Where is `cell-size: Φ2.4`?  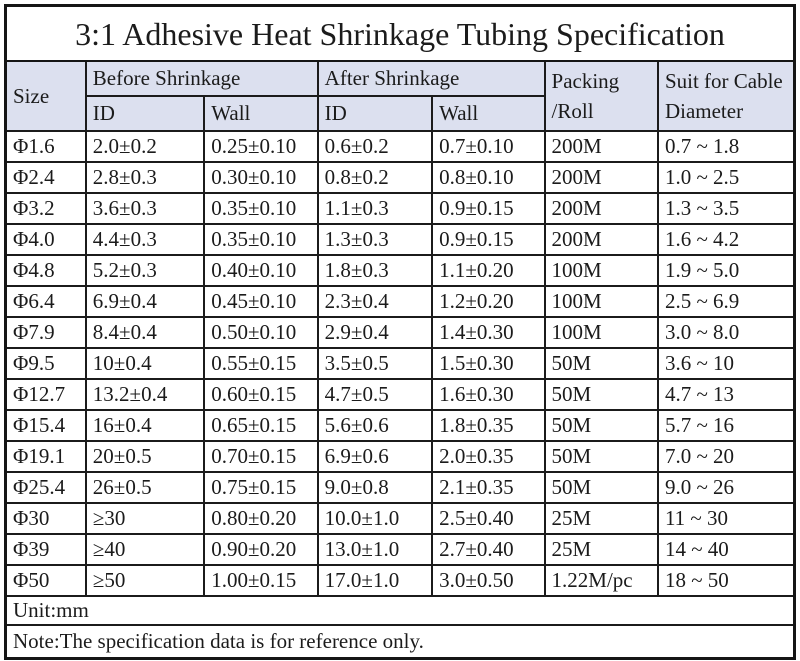
cell-size: Φ2.4 is located at coordinates (45, 177).